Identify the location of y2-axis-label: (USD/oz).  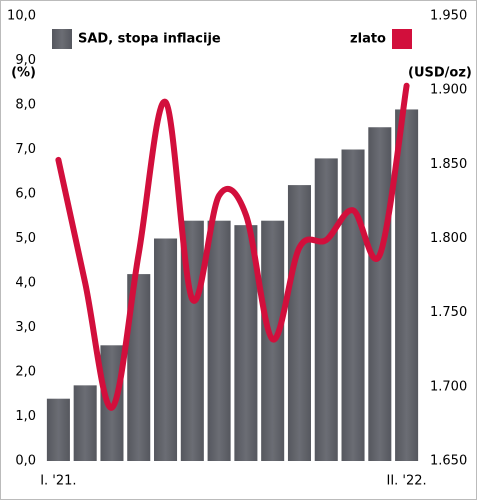
(440, 73).